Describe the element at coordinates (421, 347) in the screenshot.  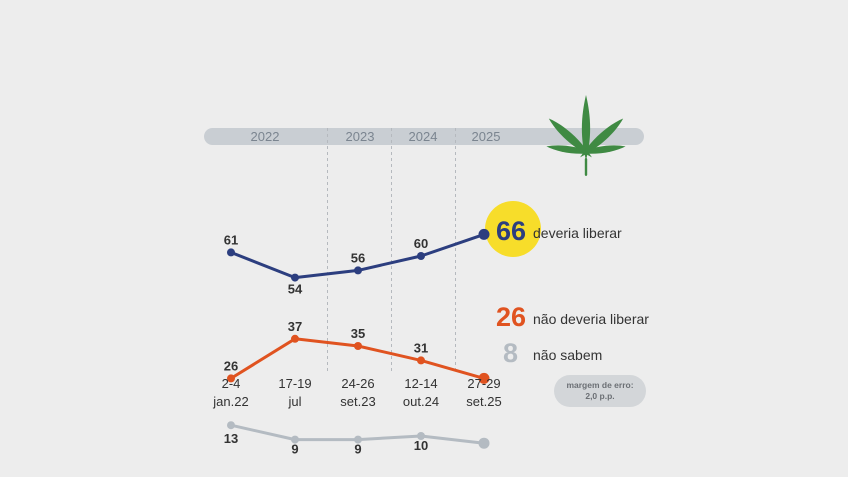
I see `data-label-nao-deveria-liberar-4: 31` at that location.